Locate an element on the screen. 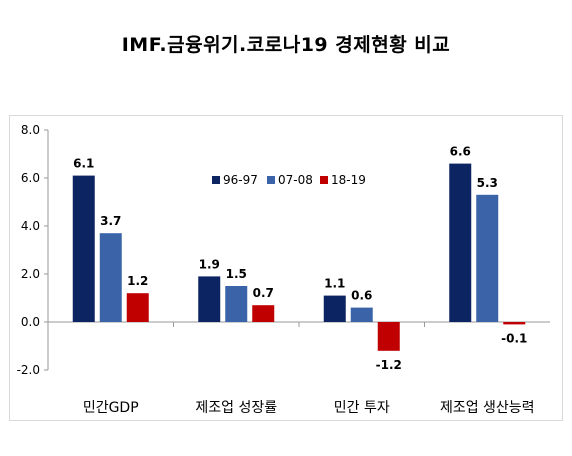 Image resolution: width=572 pixels, height=456 pixels. data-label: -1.2 is located at coordinates (389, 365).